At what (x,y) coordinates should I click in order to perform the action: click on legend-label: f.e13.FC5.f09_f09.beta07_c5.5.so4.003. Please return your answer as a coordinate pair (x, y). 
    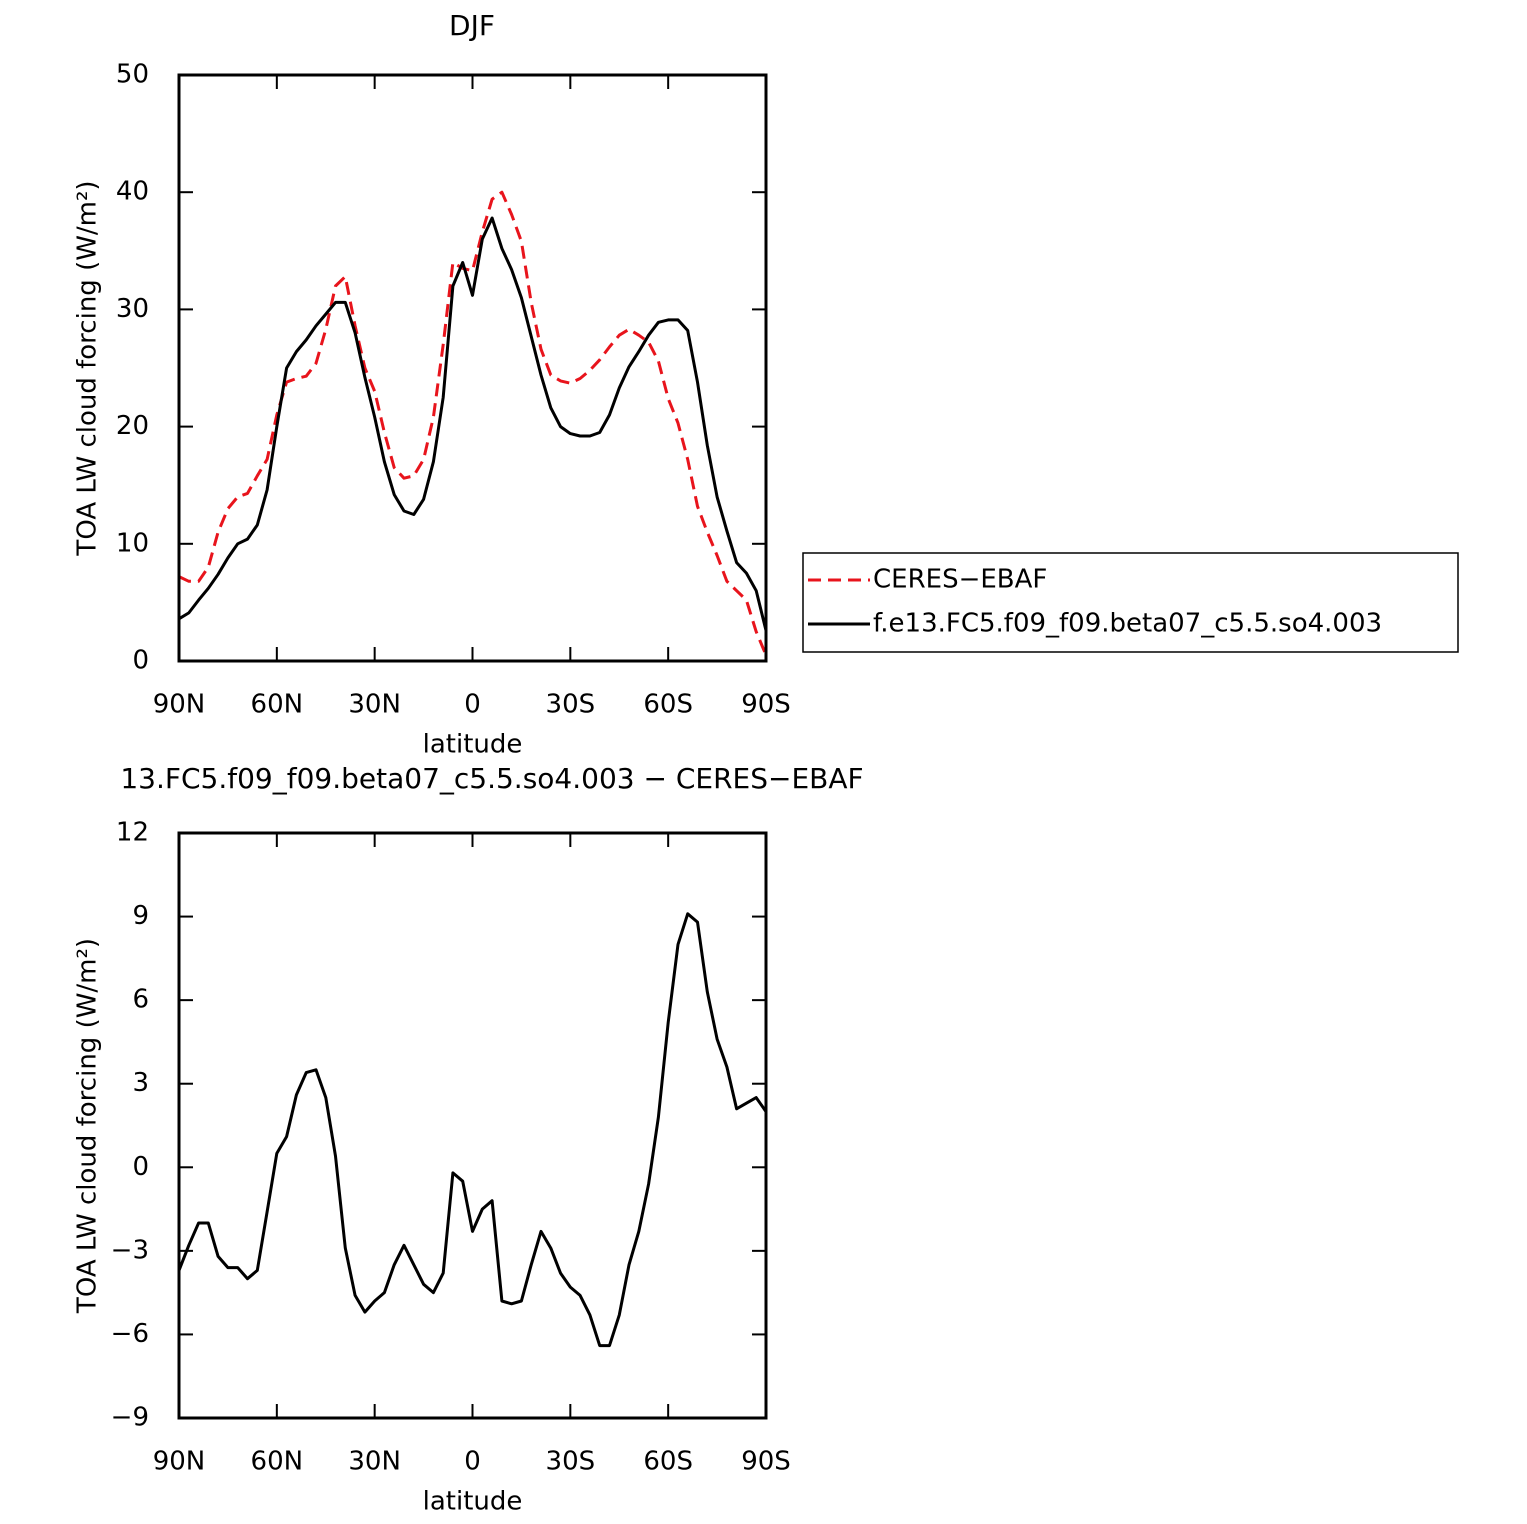
    Looking at the image, I should click on (1127, 624).